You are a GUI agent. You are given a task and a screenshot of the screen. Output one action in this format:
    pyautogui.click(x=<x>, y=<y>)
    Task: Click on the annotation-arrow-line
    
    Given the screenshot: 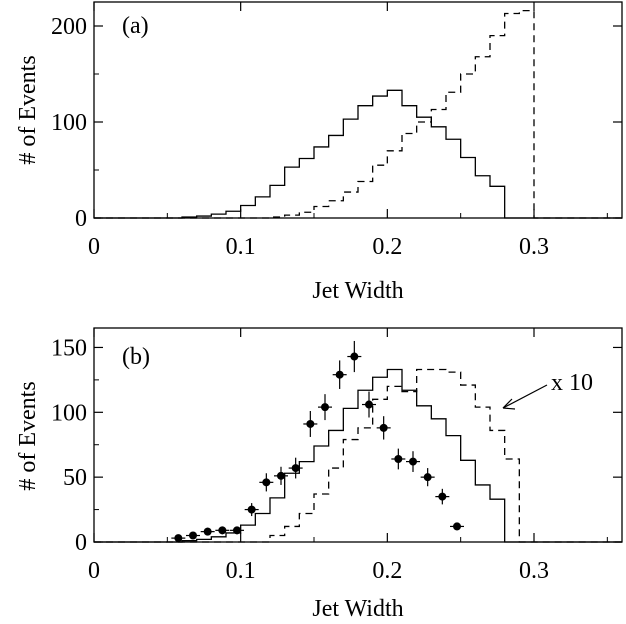 What is the action you would take?
    pyautogui.click(x=525, y=396)
    